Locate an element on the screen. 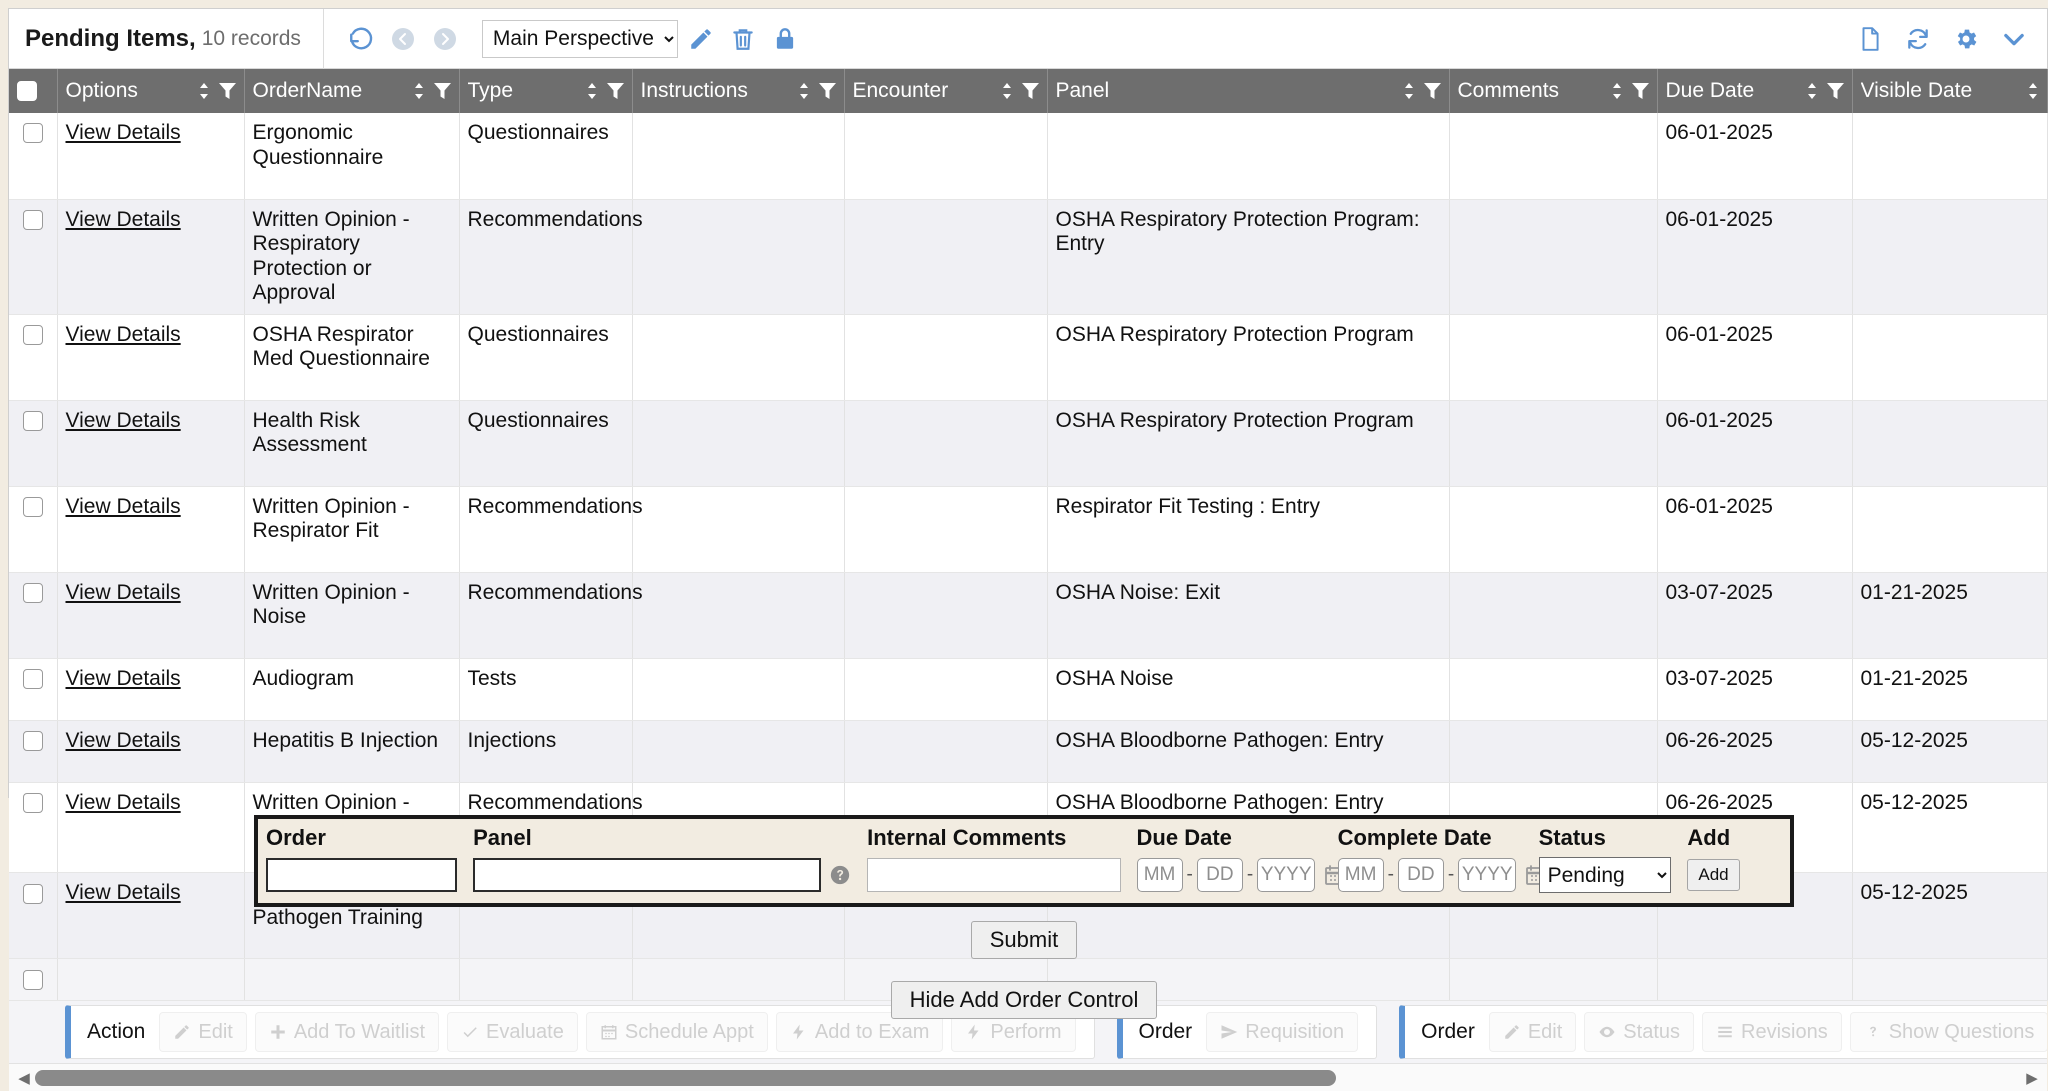  internal-comments-input is located at coordinates (994, 875).